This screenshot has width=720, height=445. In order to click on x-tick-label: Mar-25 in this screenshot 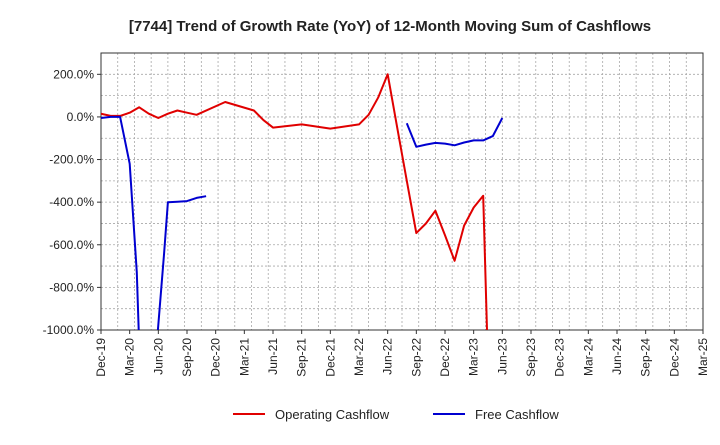, I will do `click(703, 357)`.